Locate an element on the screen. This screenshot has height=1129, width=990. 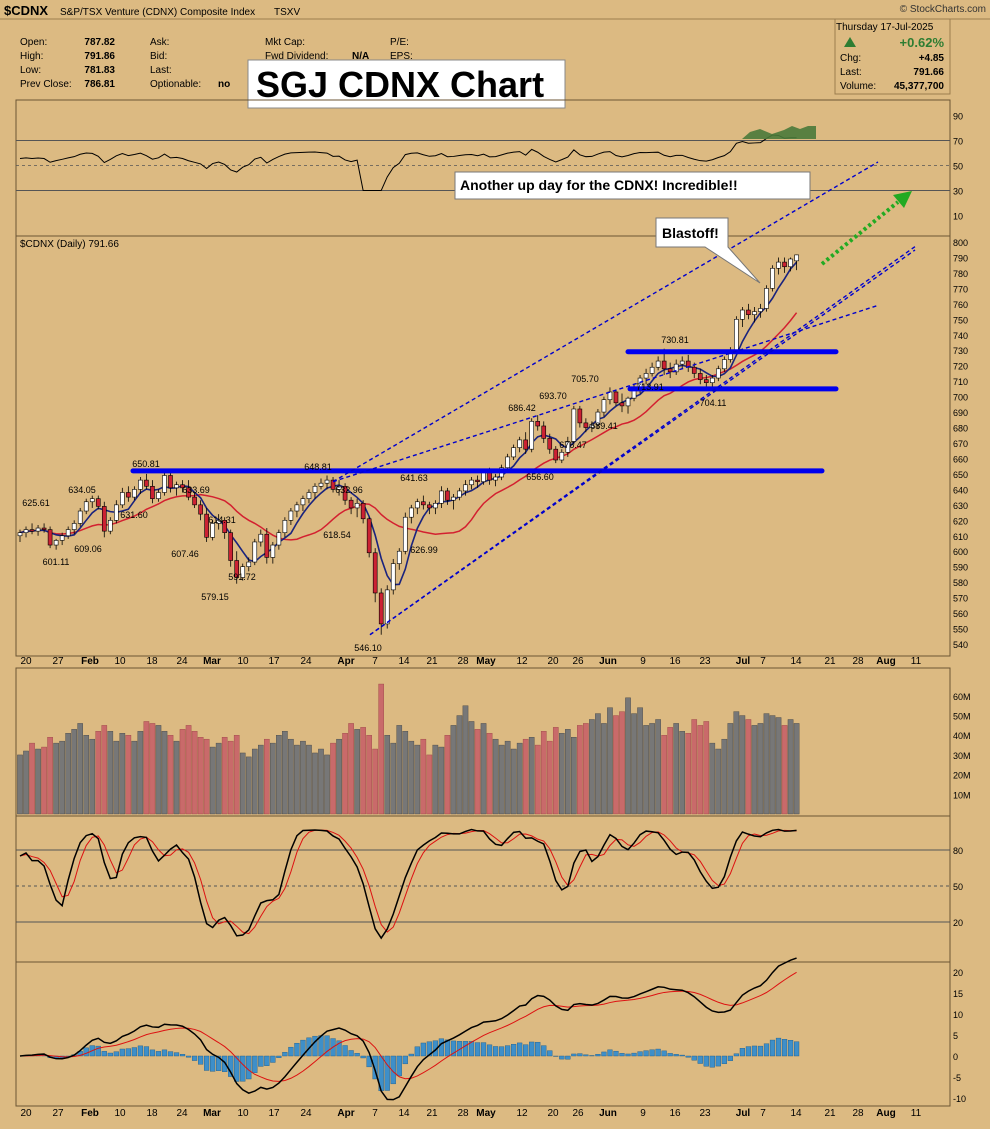
x-tick-label: 23 is located at coordinates (705, 1113).